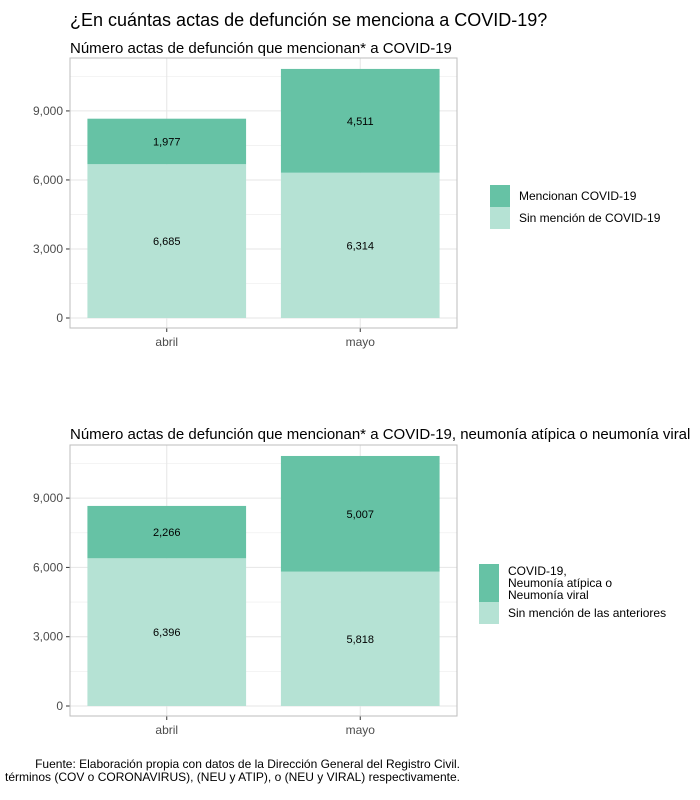 Image resolution: width=700 pixels, height=800 pixels. Describe the element at coordinates (548, 595) in the screenshot. I see `legend-label-line: Neumonía viral` at that location.